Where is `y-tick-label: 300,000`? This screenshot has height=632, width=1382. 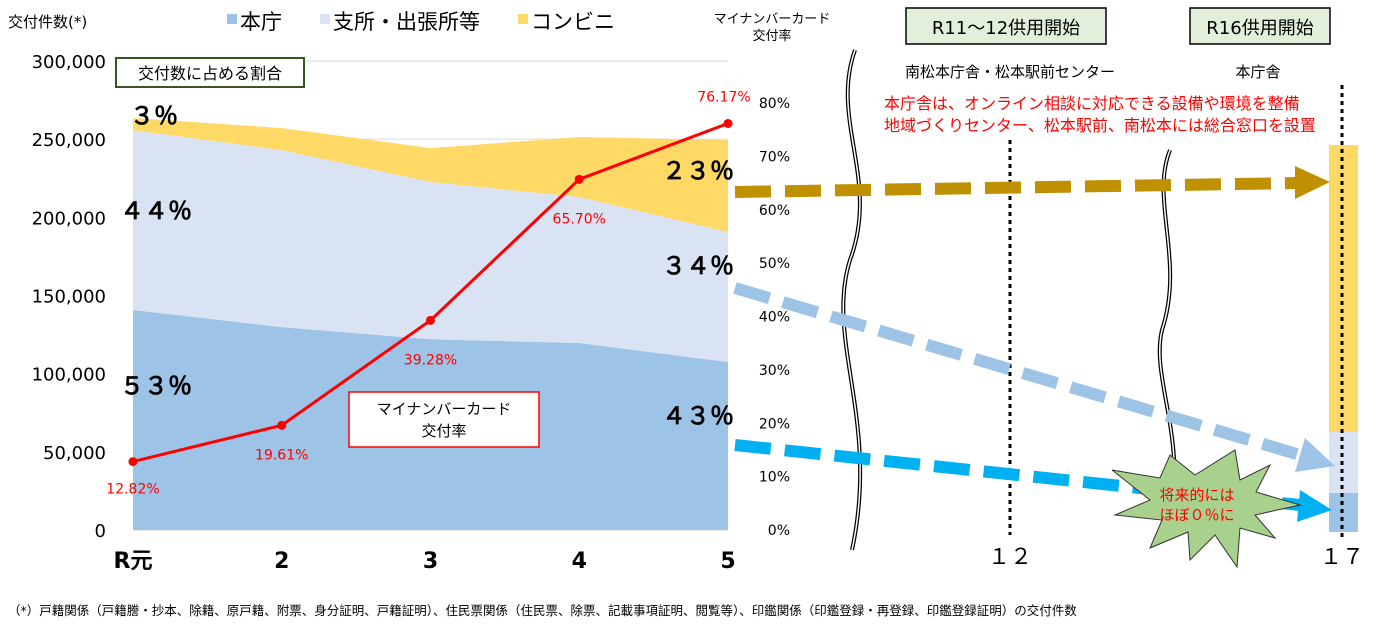
y-tick-label: 300,000 is located at coordinates (69, 62).